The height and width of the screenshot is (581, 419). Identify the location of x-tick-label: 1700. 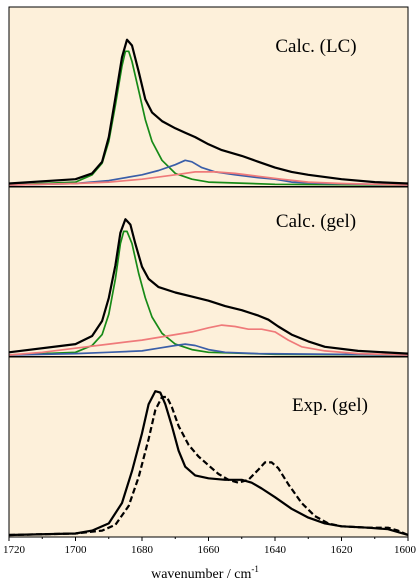
(76, 550).